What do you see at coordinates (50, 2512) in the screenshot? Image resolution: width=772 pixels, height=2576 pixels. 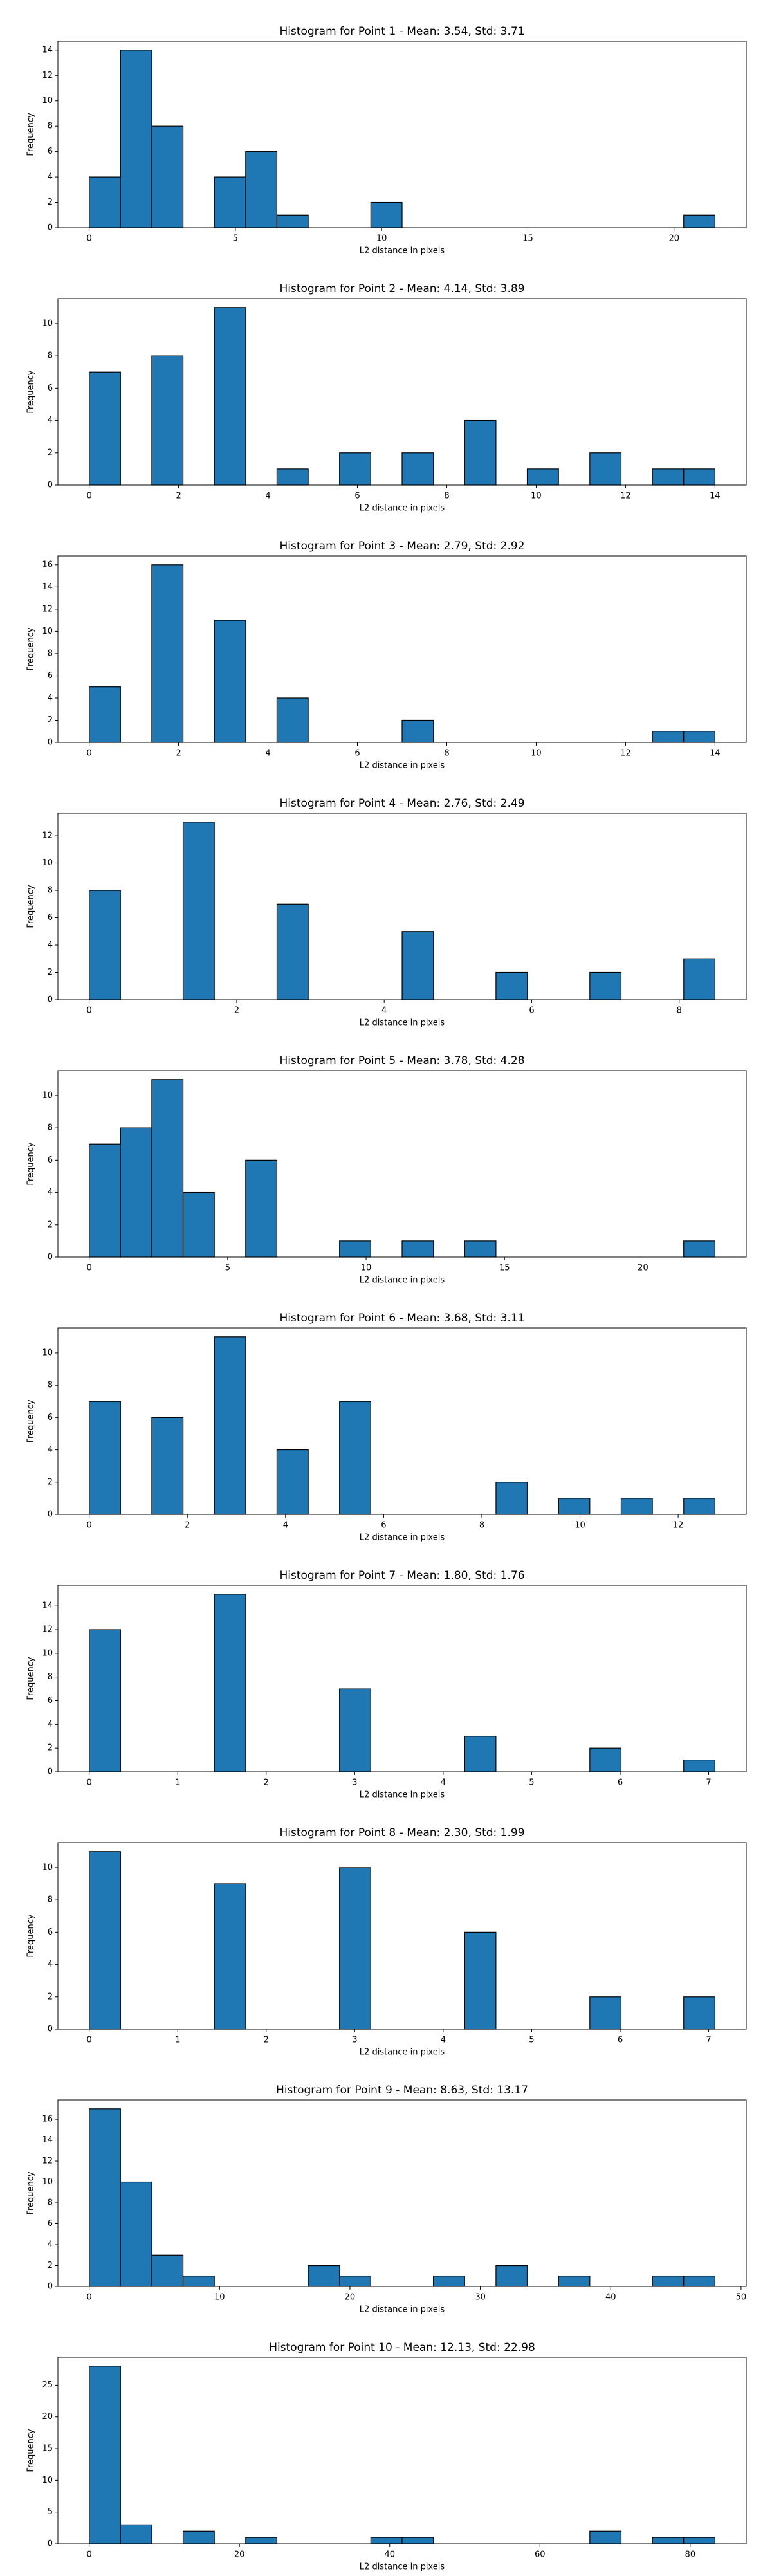 I see `y-tick-label: 5` at bounding box center [50, 2512].